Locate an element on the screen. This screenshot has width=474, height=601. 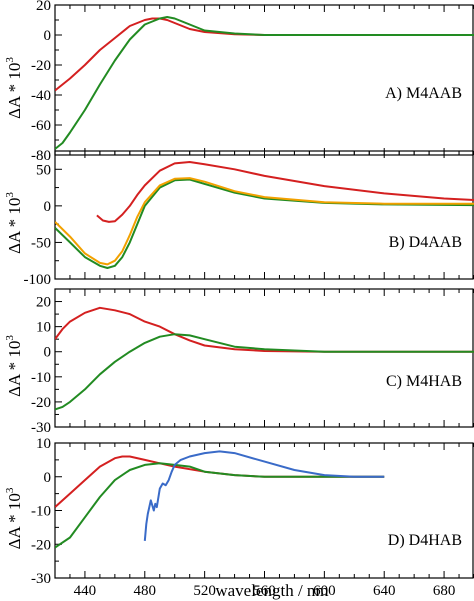
x-tick-label: 600 is located at coordinates (324, 591).